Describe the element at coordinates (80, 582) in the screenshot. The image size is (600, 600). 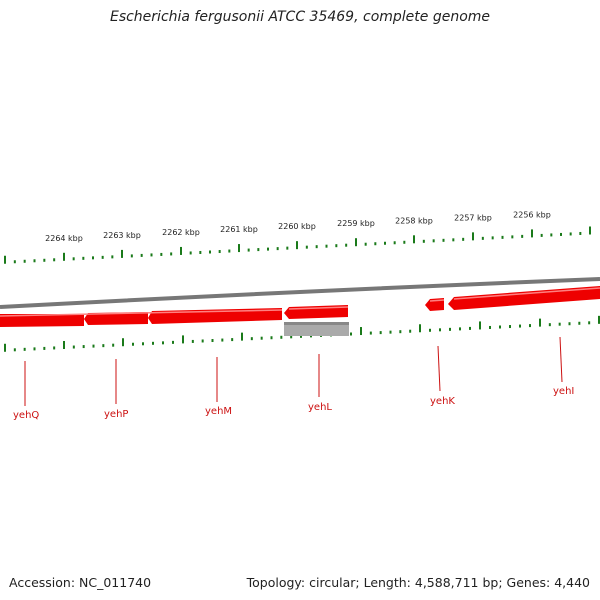
I see `accession-text: Accession: NC_011740` at that location.